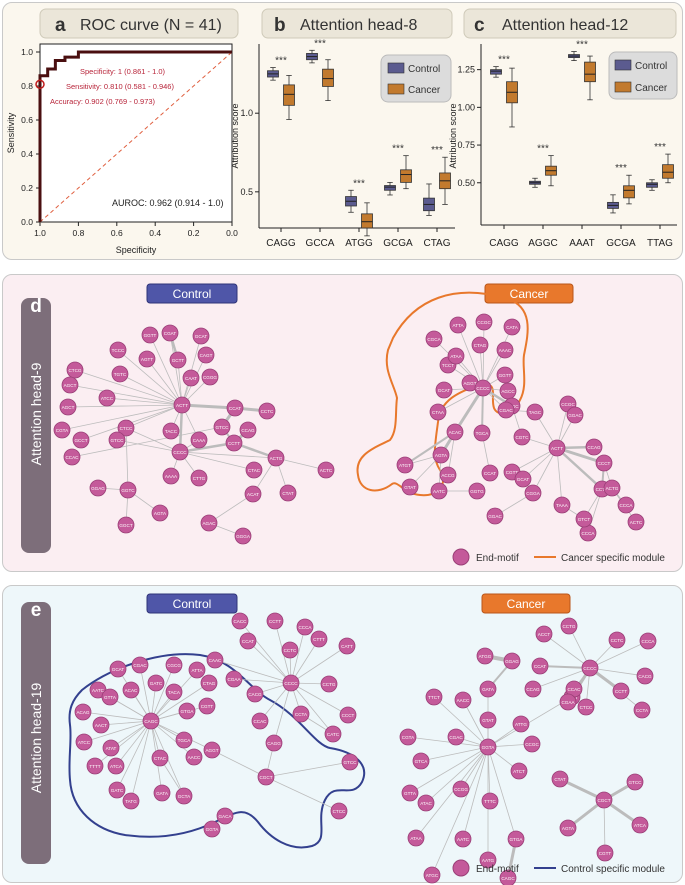 Image resolution: width=685 pixels, height=885 pixels. What do you see at coordinates (668, 171) in the screenshot?
I see `box12-box-cancer` at bounding box center [668, 171].